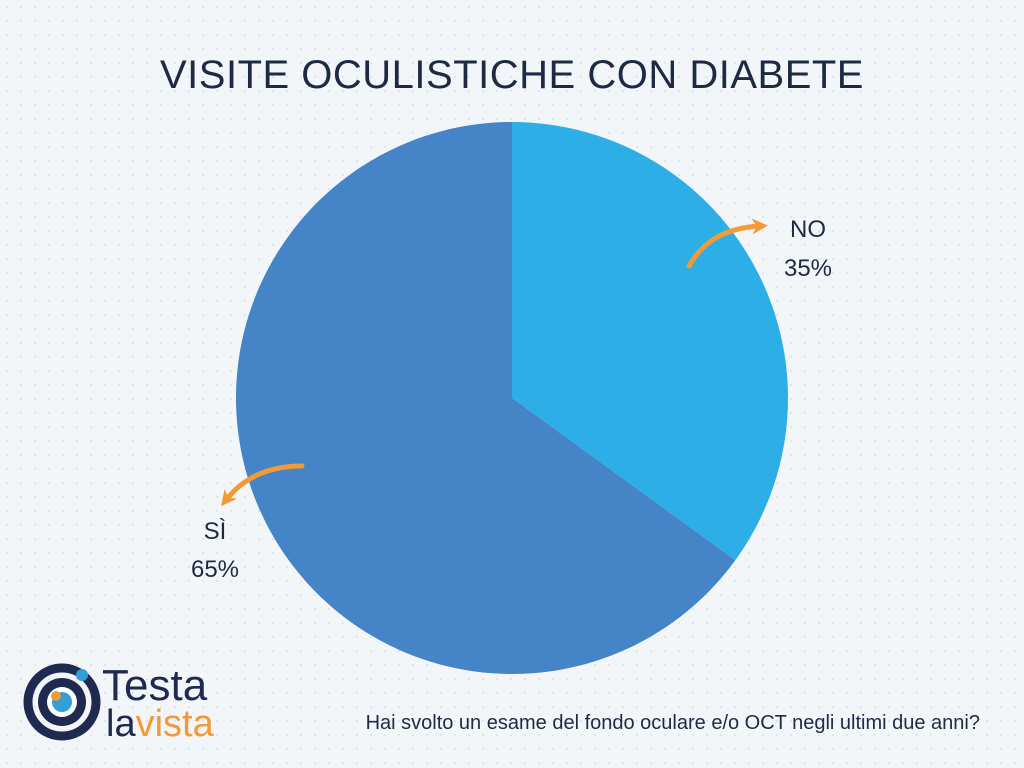 This screenshot has width=1024, height=768. I want to click on slice-value-si: 65%, so click(215, 569).